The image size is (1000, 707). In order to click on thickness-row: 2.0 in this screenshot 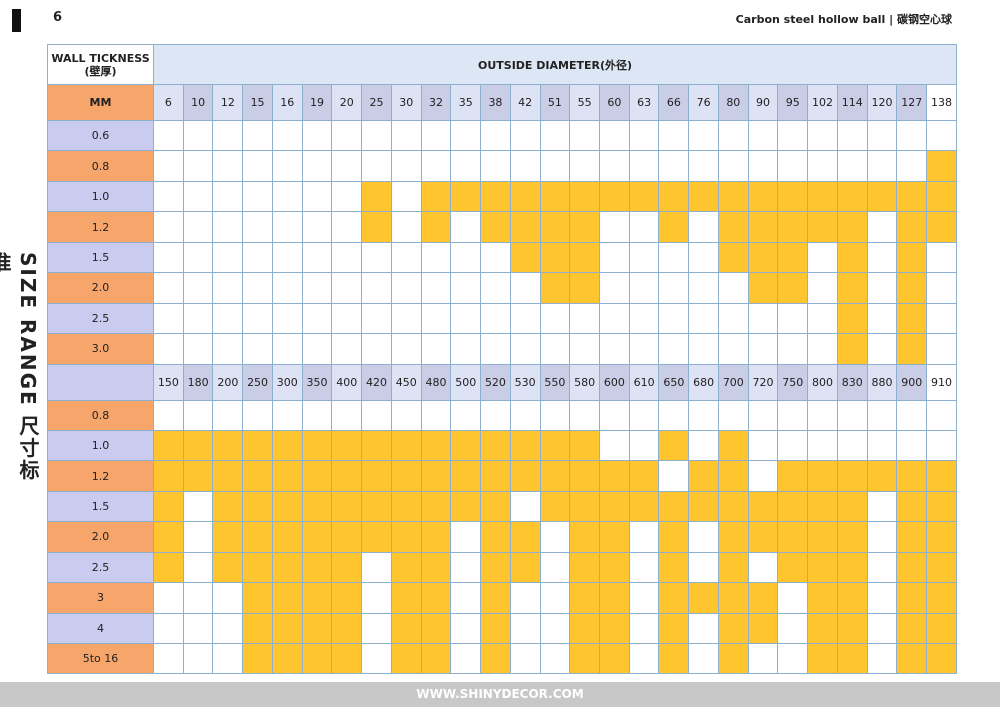, I will do `click(502, 537)`.